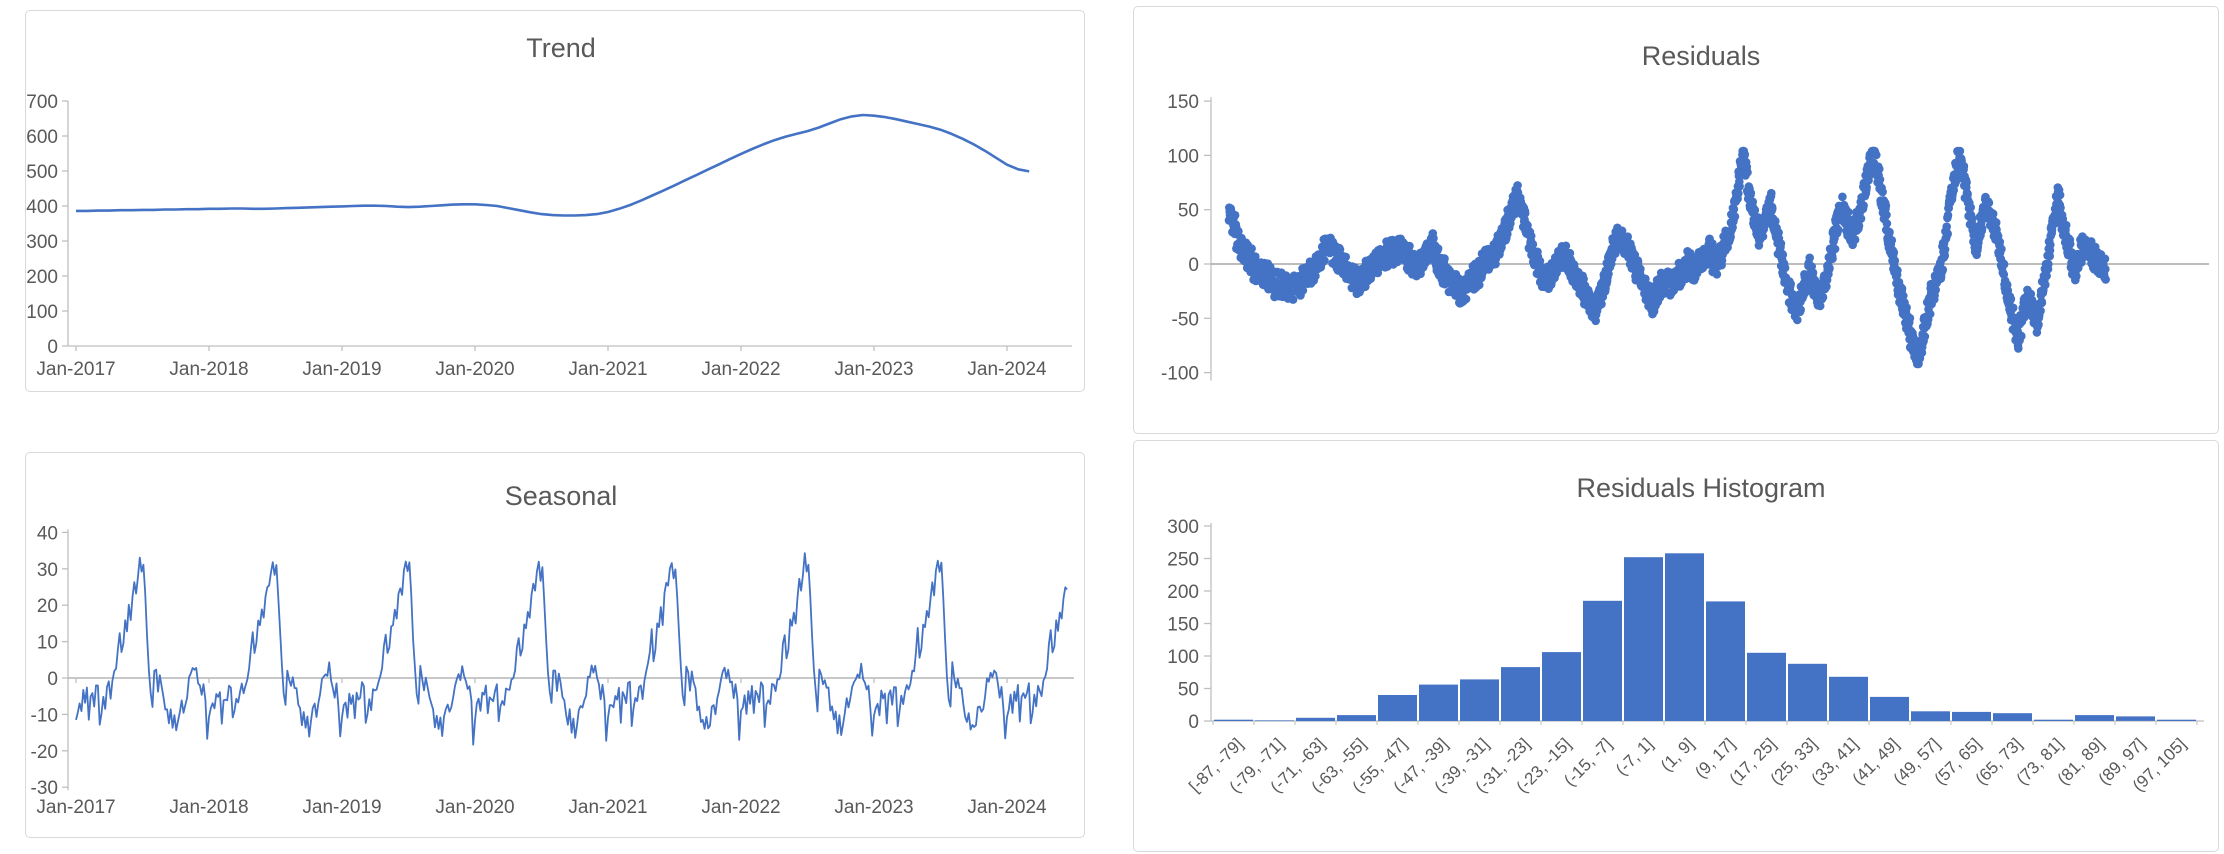  Describe the element at coordinates (47, 643) in the screenshot. I see `y-tick-label: 10` at that location.